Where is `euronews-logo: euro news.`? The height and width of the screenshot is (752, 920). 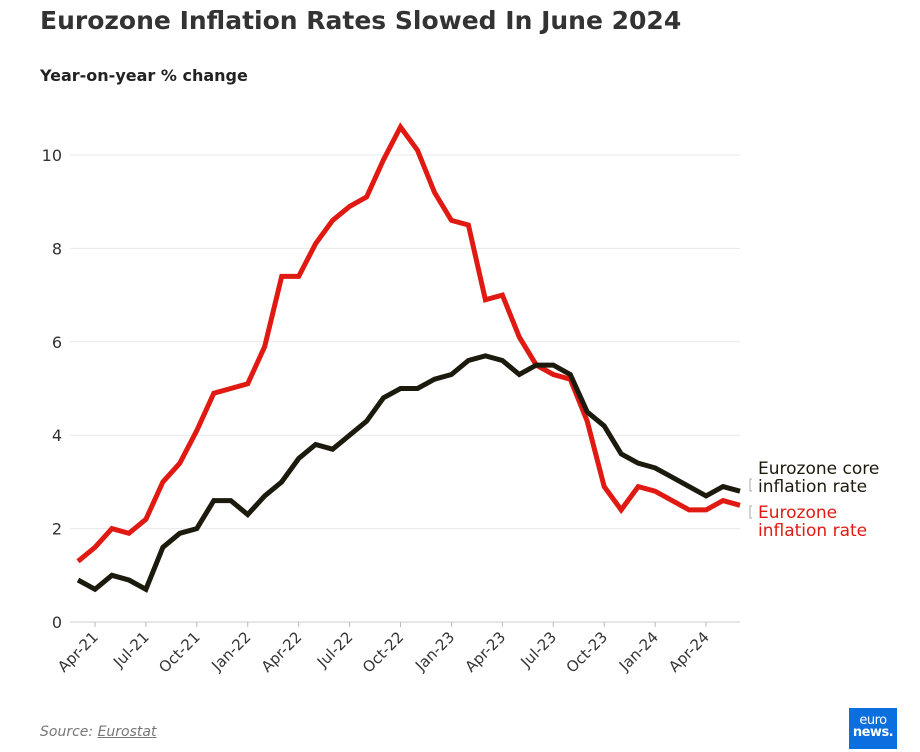
euronews-logo: euro news. is located at coordinates (873, 728).